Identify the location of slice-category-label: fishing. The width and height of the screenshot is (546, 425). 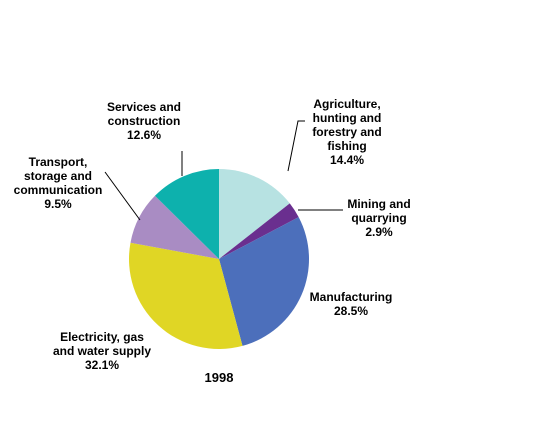
(346, 146).